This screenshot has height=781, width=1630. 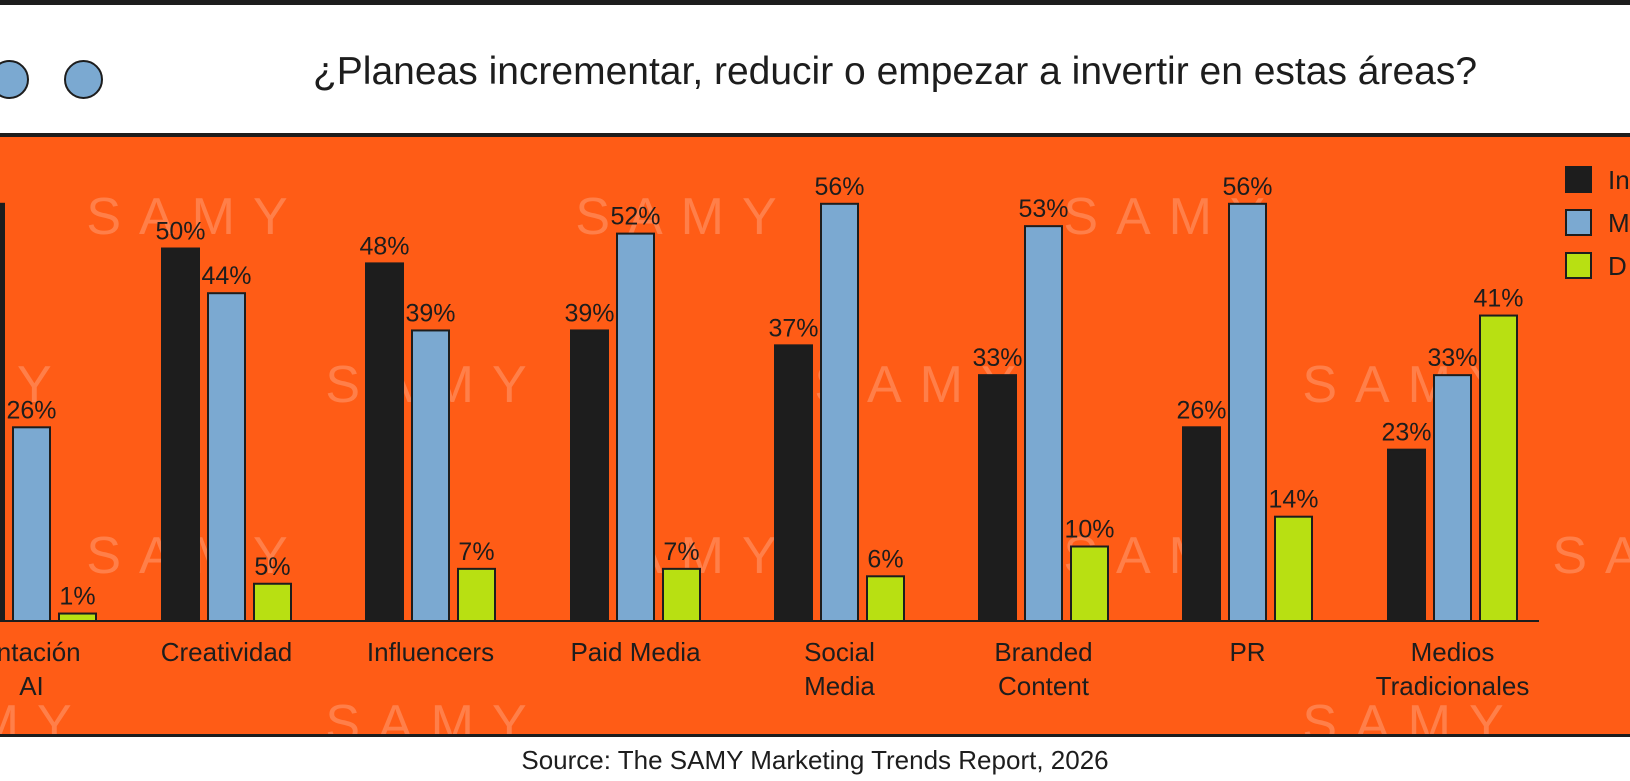 I want to click on data-label: 37%, so click(x=793, y=328).